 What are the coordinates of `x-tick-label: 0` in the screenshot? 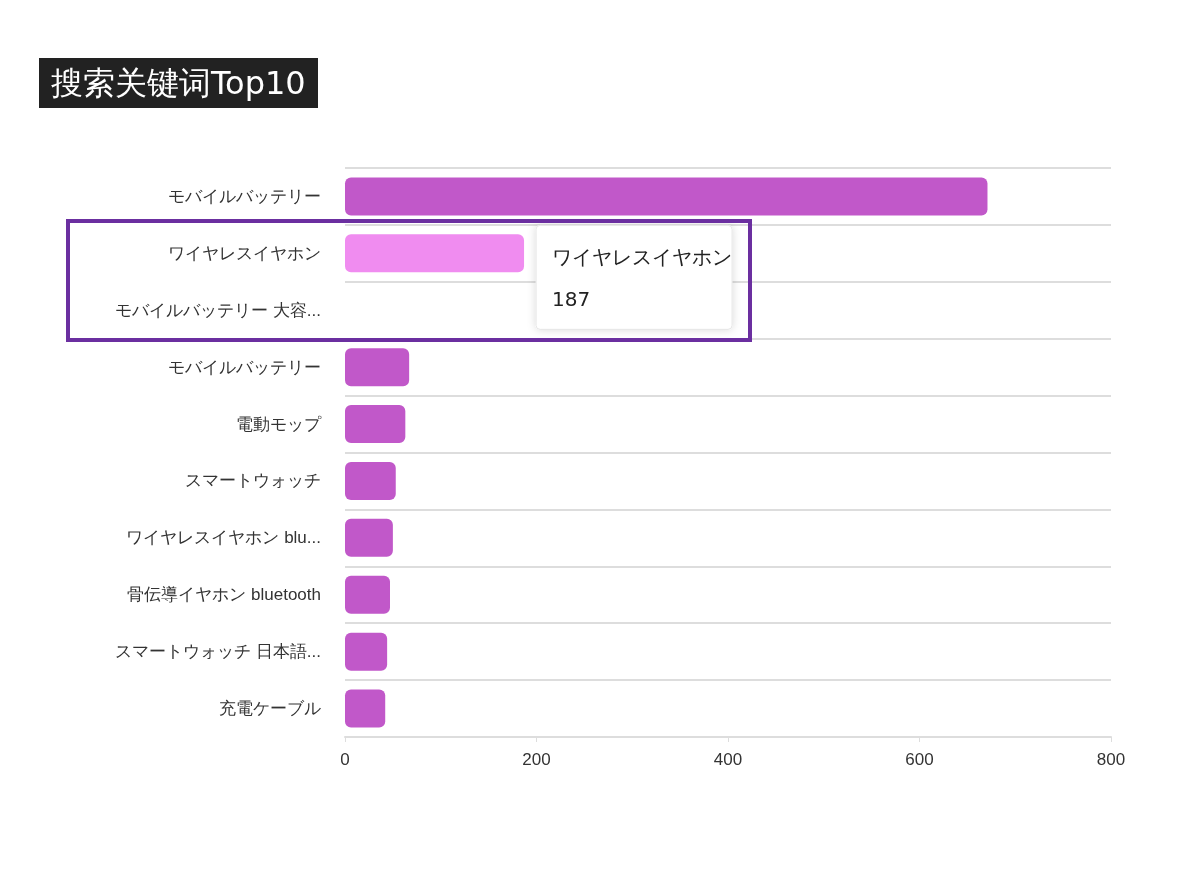 It's located at (345, 759).